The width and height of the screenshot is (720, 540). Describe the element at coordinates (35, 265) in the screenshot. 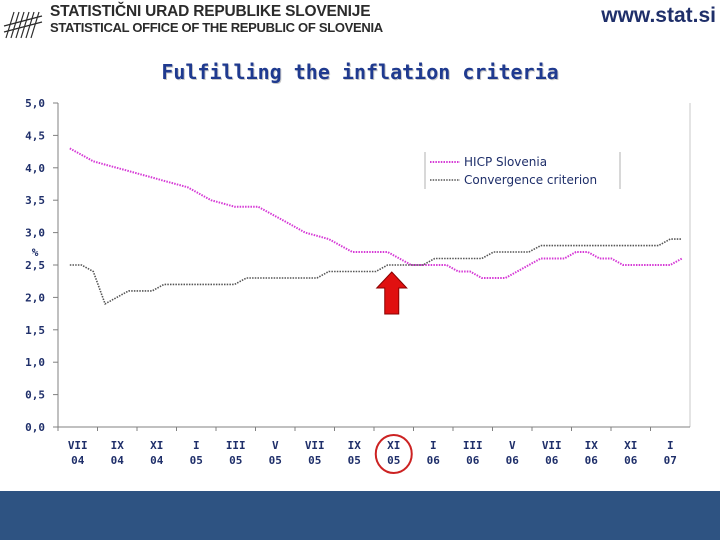

I see `y-tick-label: 2,5` at that location.